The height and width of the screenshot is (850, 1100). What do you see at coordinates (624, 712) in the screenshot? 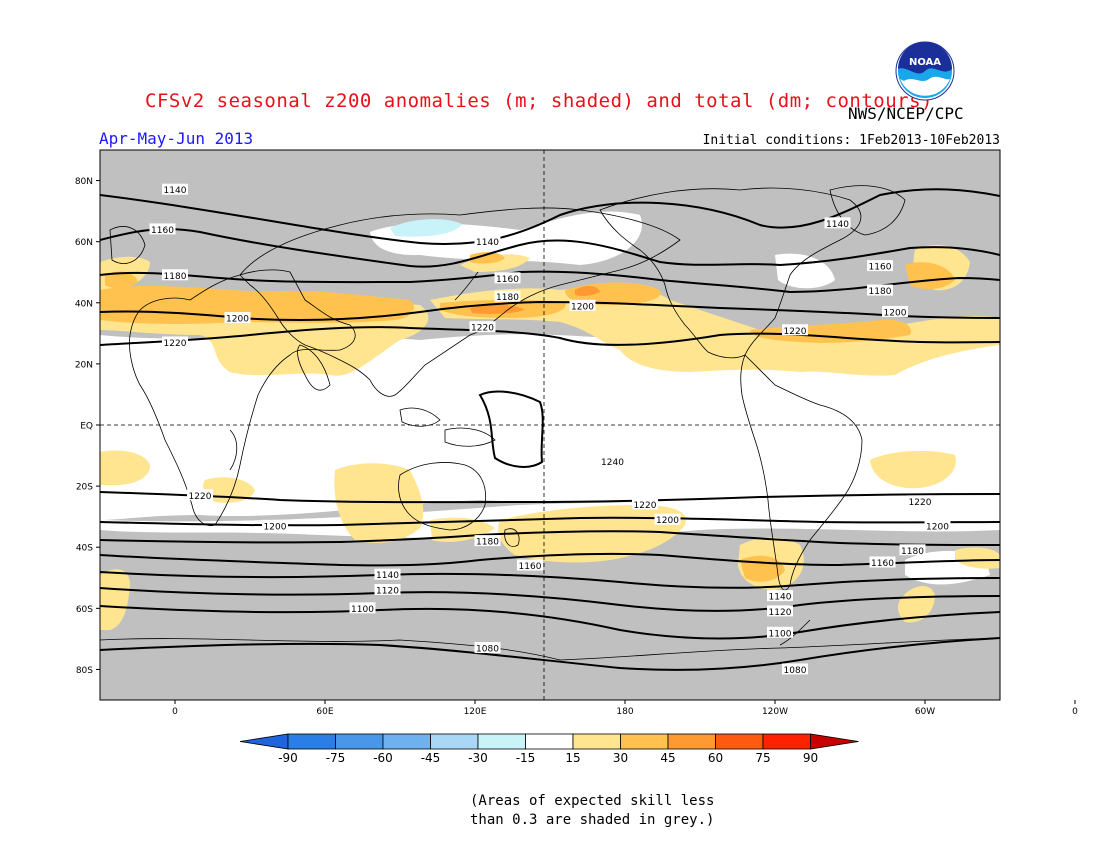
I see `lon-tick-label: 180` at bounding box center [624, 712].